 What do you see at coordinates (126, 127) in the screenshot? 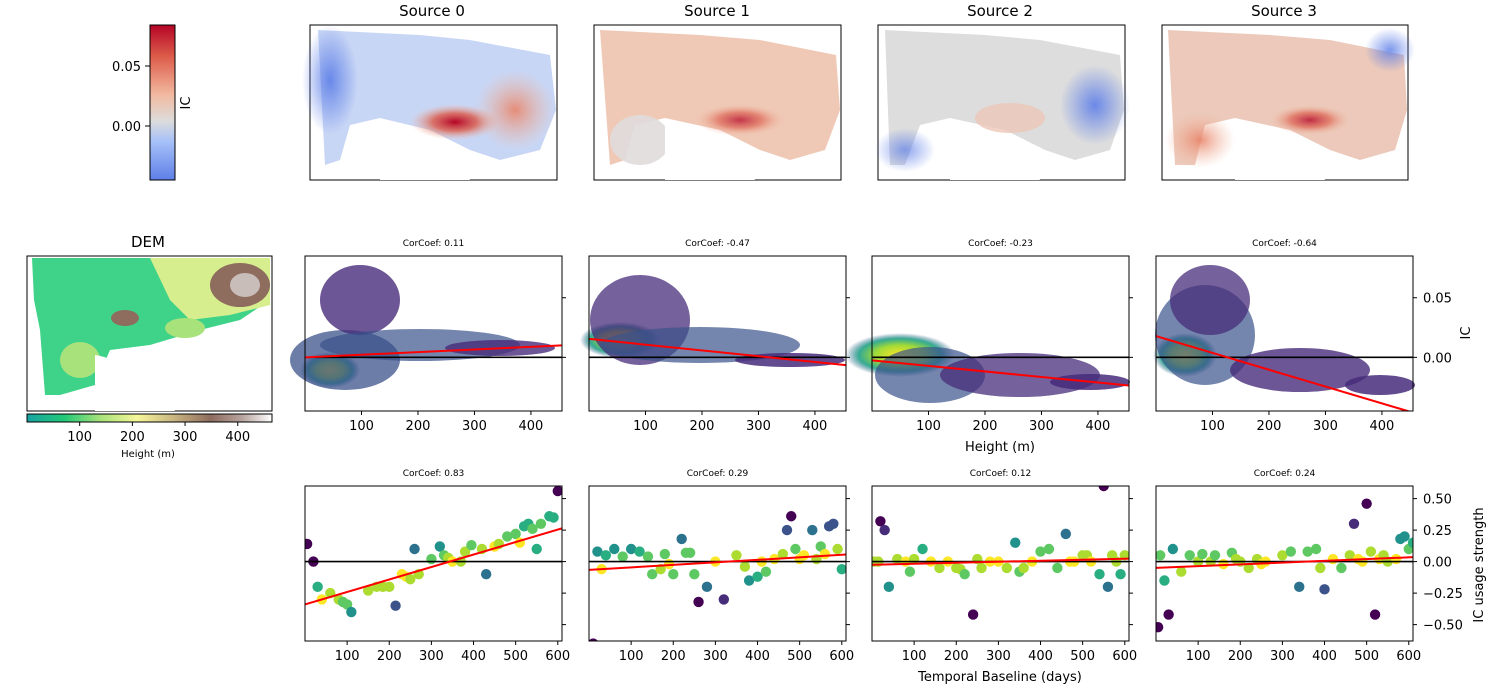
I see `ic-colorbar-tick-2: 0.00` at bounding box center [126, 127].